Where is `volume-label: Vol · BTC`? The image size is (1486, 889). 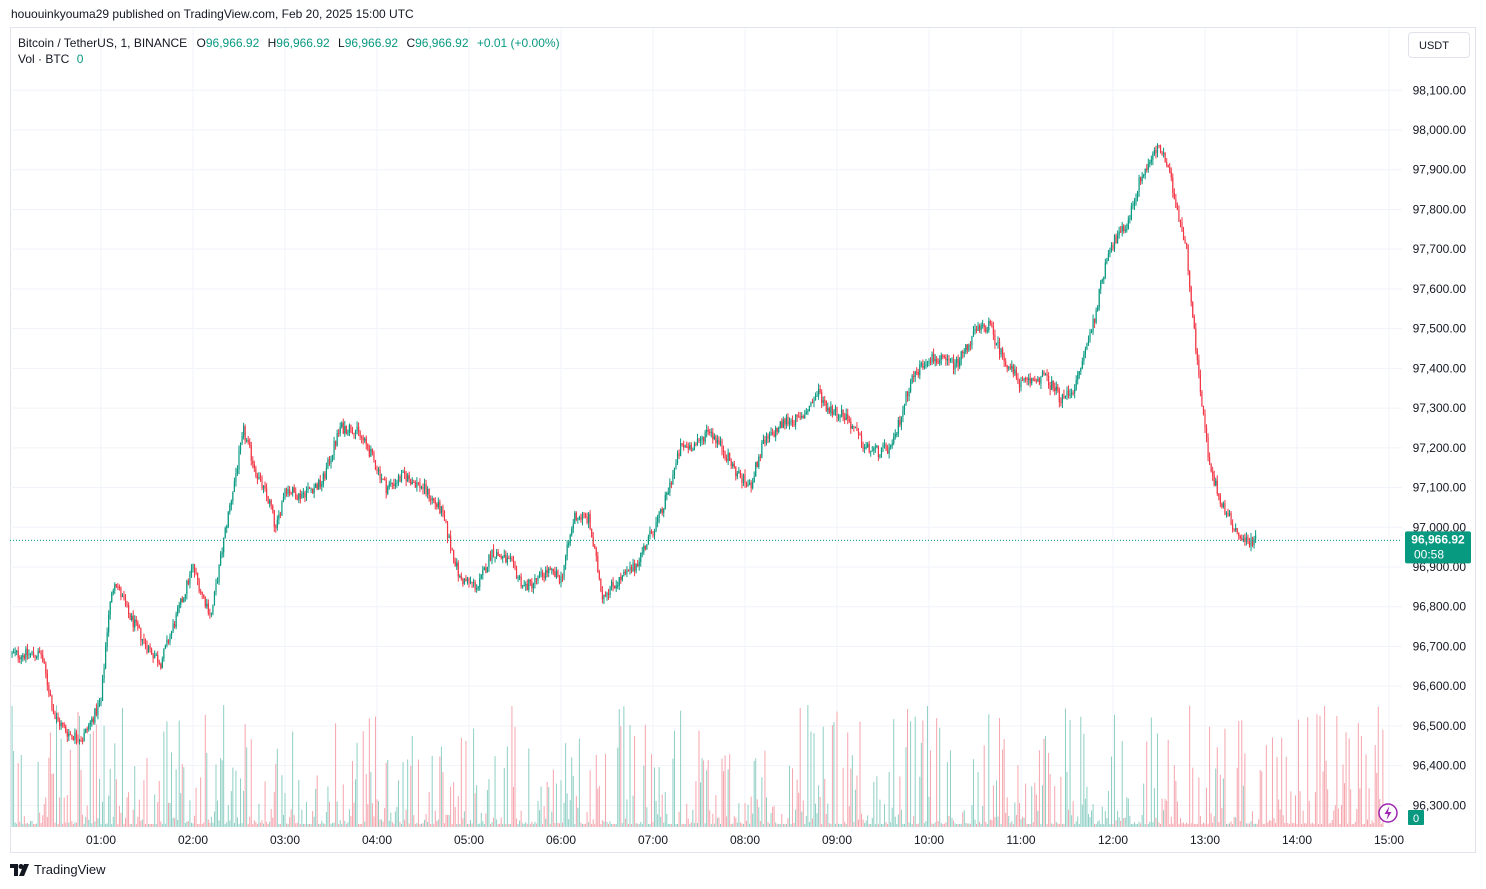
volume-label: Vol · BTC is located at coordinates (44, 59).